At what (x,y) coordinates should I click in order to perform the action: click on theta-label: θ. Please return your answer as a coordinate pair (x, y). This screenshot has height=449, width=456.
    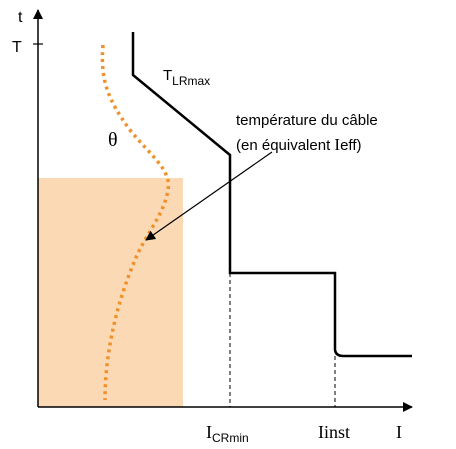
    Looking at the image, I should click on (113, 140).